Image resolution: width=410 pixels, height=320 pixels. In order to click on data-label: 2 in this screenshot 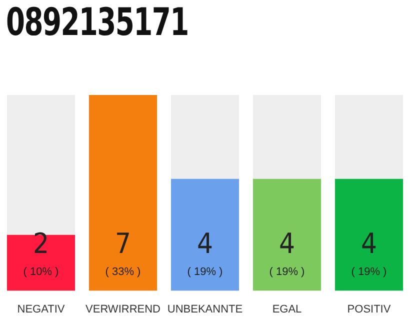, I will do `click(41, 243)`.